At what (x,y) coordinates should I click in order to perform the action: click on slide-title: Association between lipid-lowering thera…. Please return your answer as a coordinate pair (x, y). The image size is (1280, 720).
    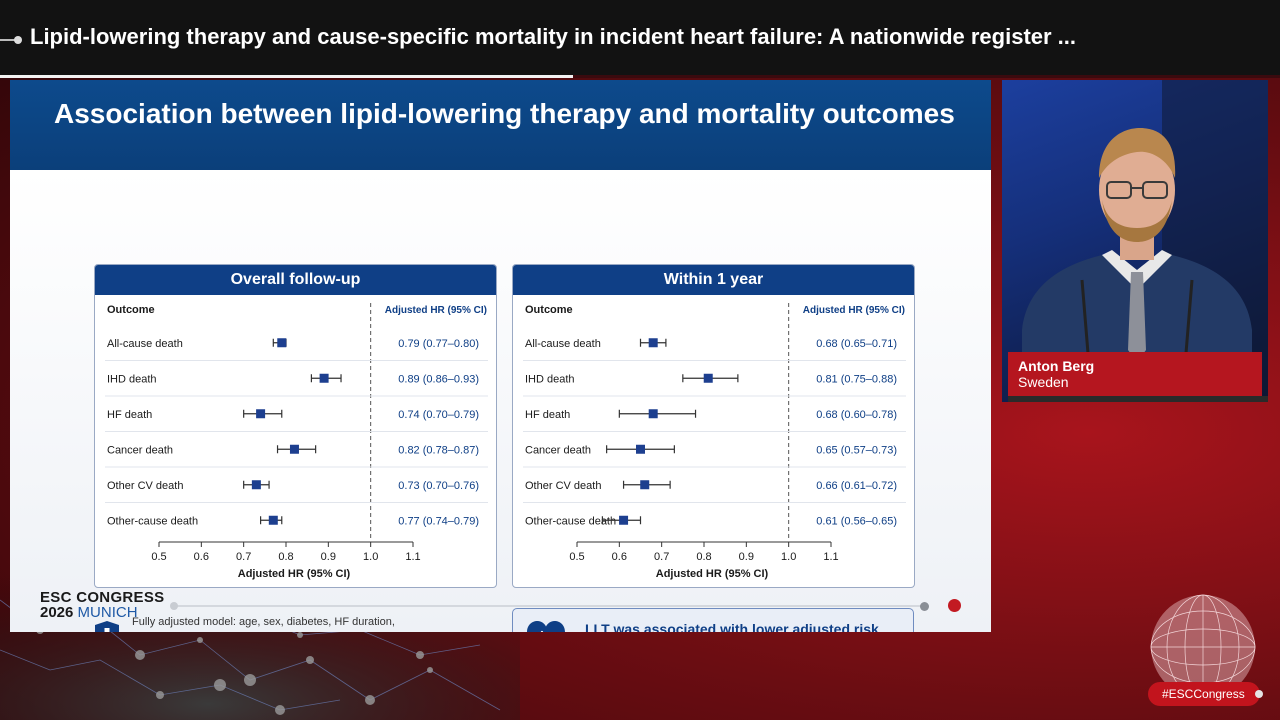
    Looking at the image, I should click on (504, 113).